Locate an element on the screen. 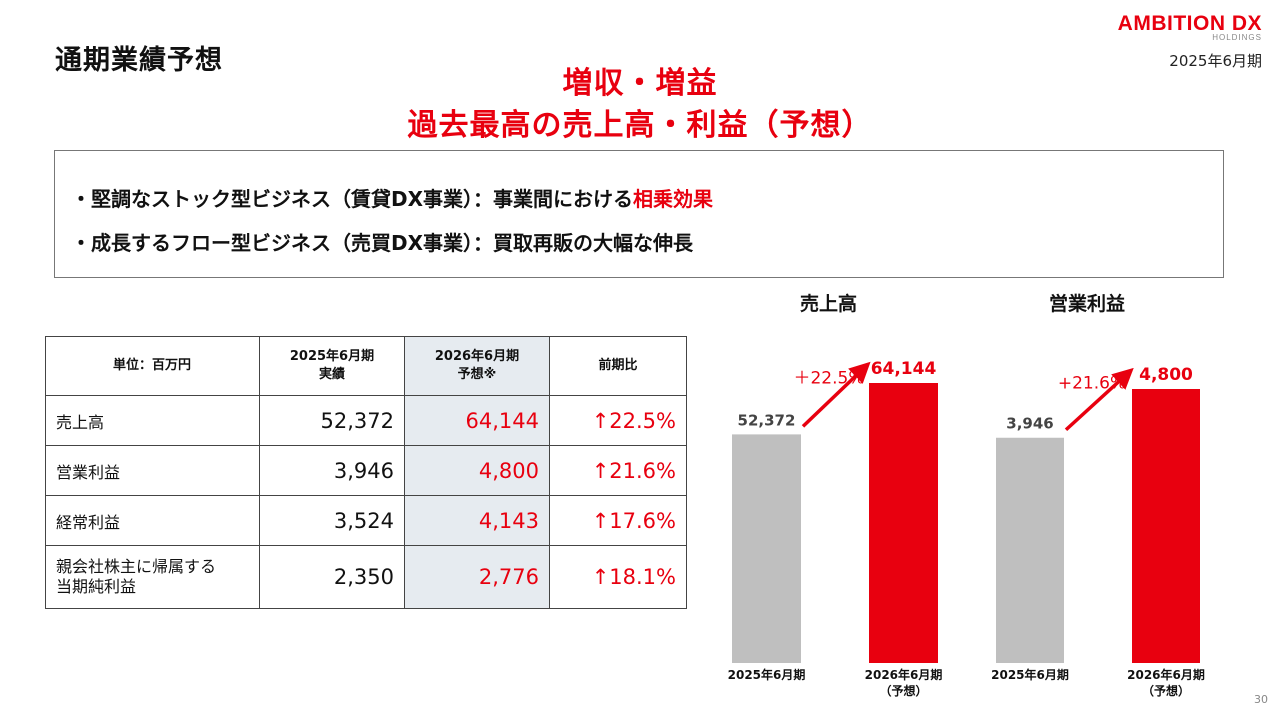 This screenshot has width=1280, height=720. table-header-row: 単位：百万円 2025年6月期 実績 2026年6月期 予想※ 前期比 is located at coordinates (366, 366).